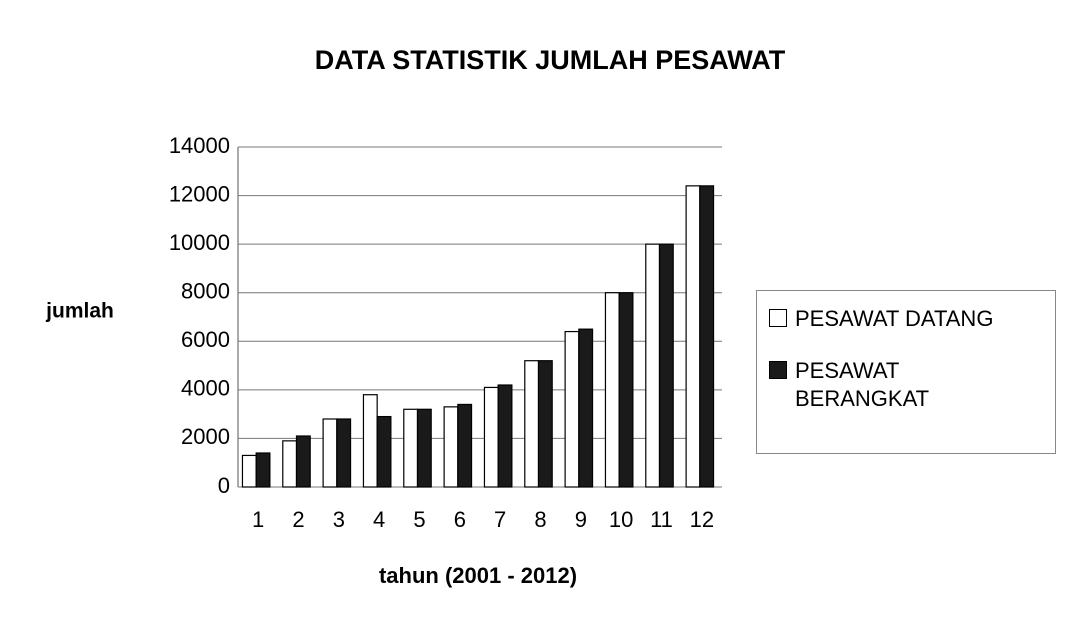 The width and height of the screenshot is (1074, 638). What do you see at coordinates (581, 519) in the screenshot?
I see `x-tick-label: 9` at bounding box center [581, 519].